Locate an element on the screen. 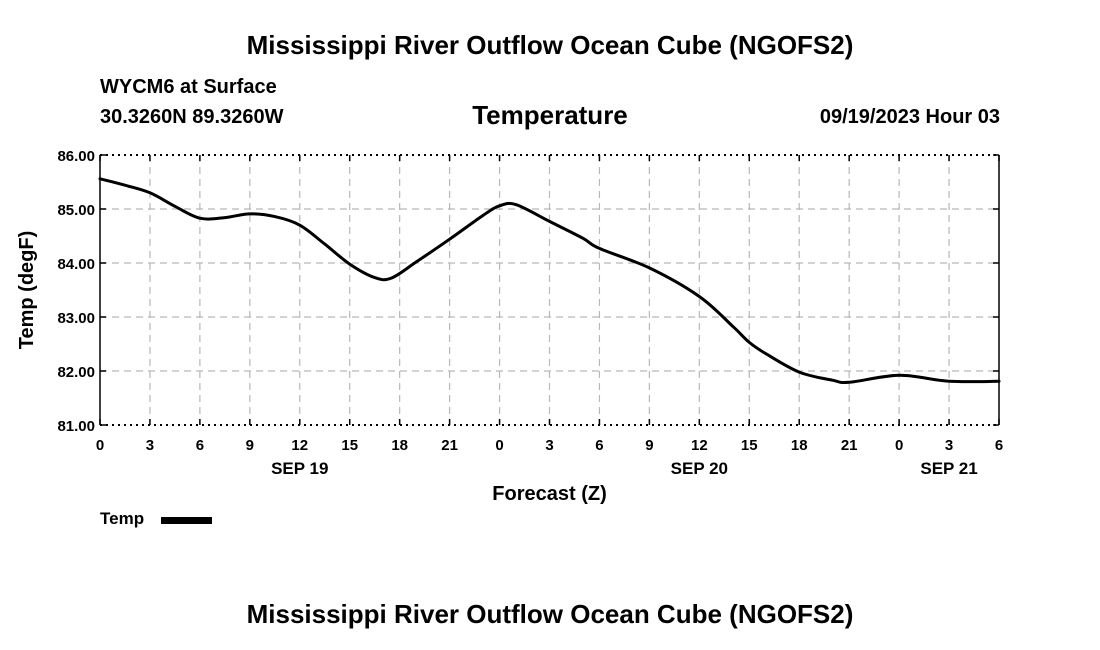 The width and height of the screenshot is (1100, 650). forecast-timestamp: 09/19/2023 Hour 03 is located at coordinates (909, 117).